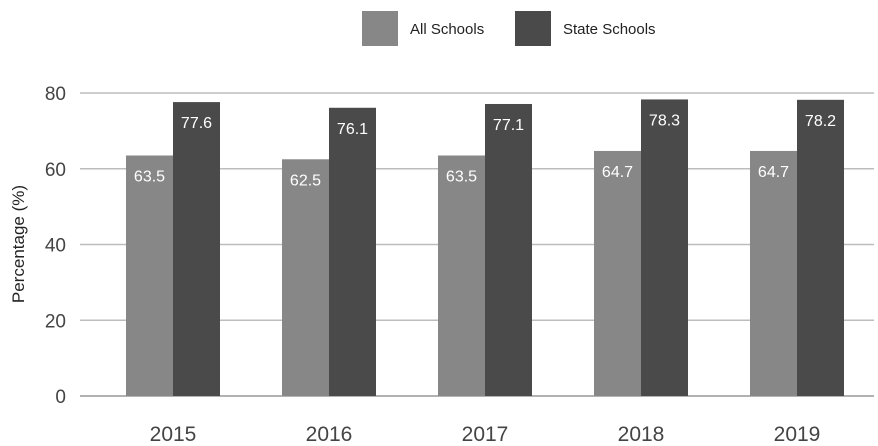 The height and width of the screenshot is (446, 878). Describe the element at coordinates (55, 321) in the screenshot. I see `y-tick-label: 20` at that location.